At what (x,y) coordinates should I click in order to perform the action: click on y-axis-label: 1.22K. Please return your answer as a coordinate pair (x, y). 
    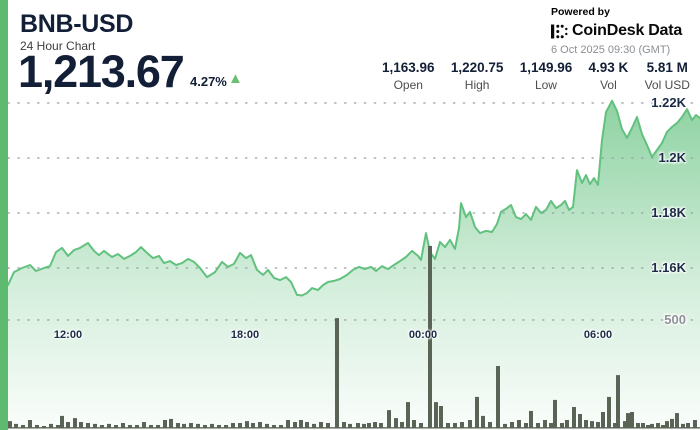
    Looking at the image, I should click on (668, 102).